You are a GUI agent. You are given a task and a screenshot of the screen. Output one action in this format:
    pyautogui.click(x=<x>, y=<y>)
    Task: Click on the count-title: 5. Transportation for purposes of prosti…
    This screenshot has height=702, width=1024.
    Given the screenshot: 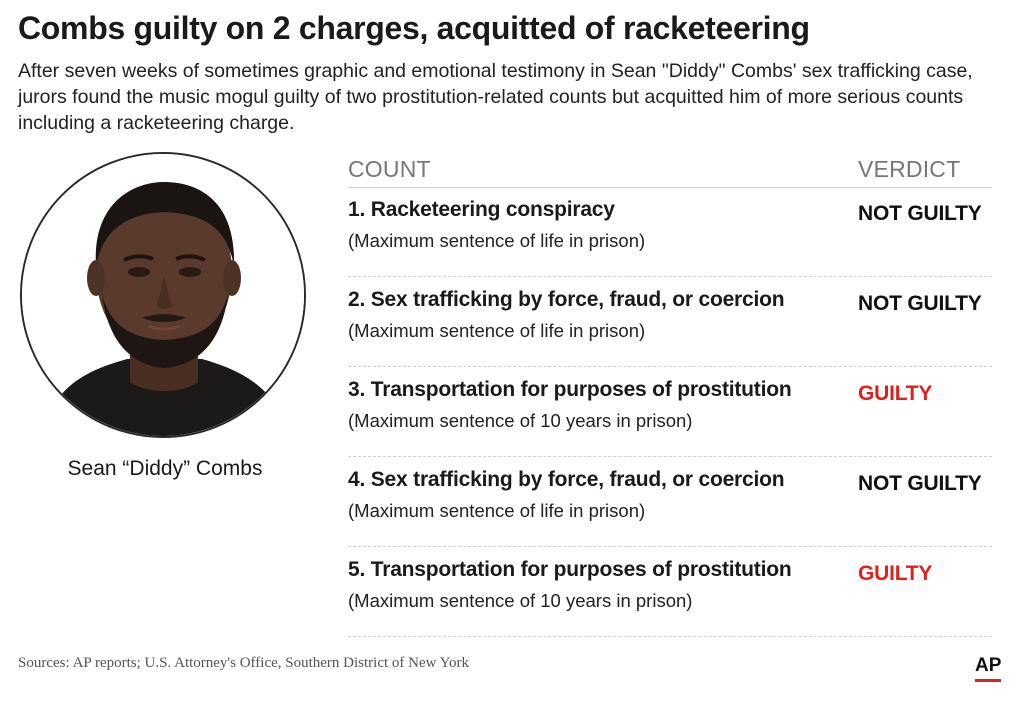 What is the action you would take?
    pyautogui.click(x=570, y=569)
    